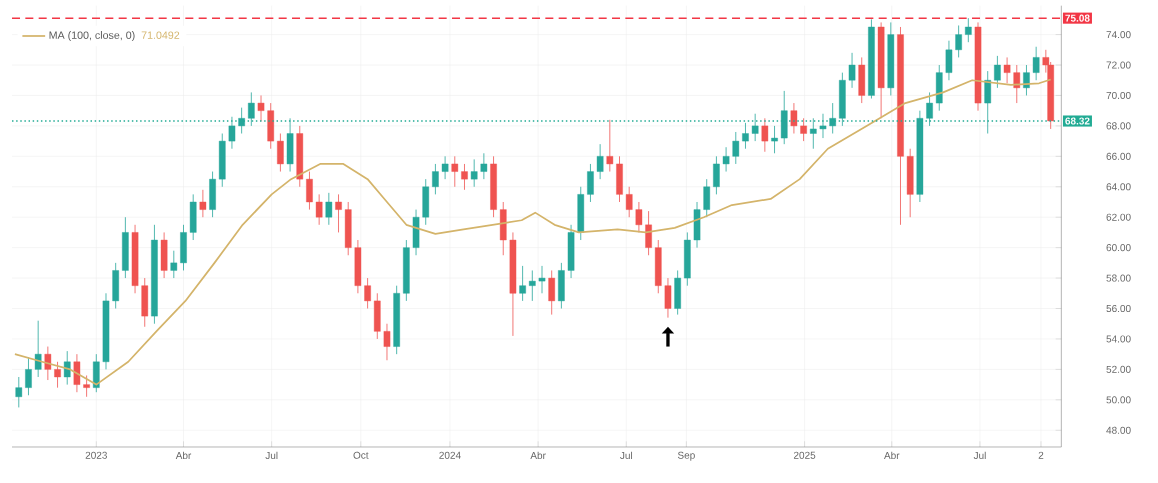 This screenshot has width=1158, height=483. What do you see at coordinates (804, 455) in the screenshot?
I see `x-tick-label: 2025` at bounding box center [804, 455].